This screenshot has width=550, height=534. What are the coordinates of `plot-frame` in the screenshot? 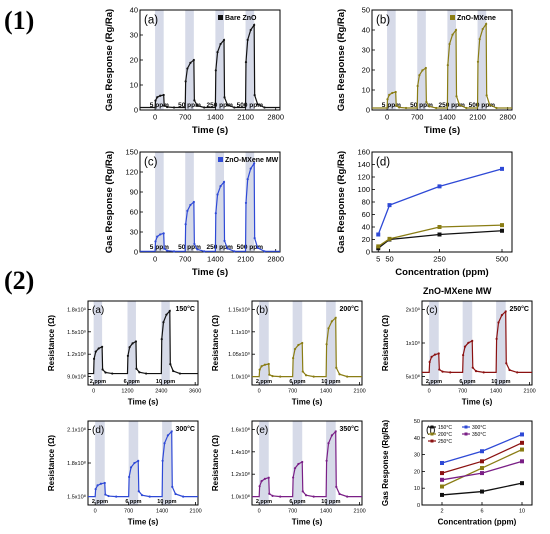 It's located at (210, 202).